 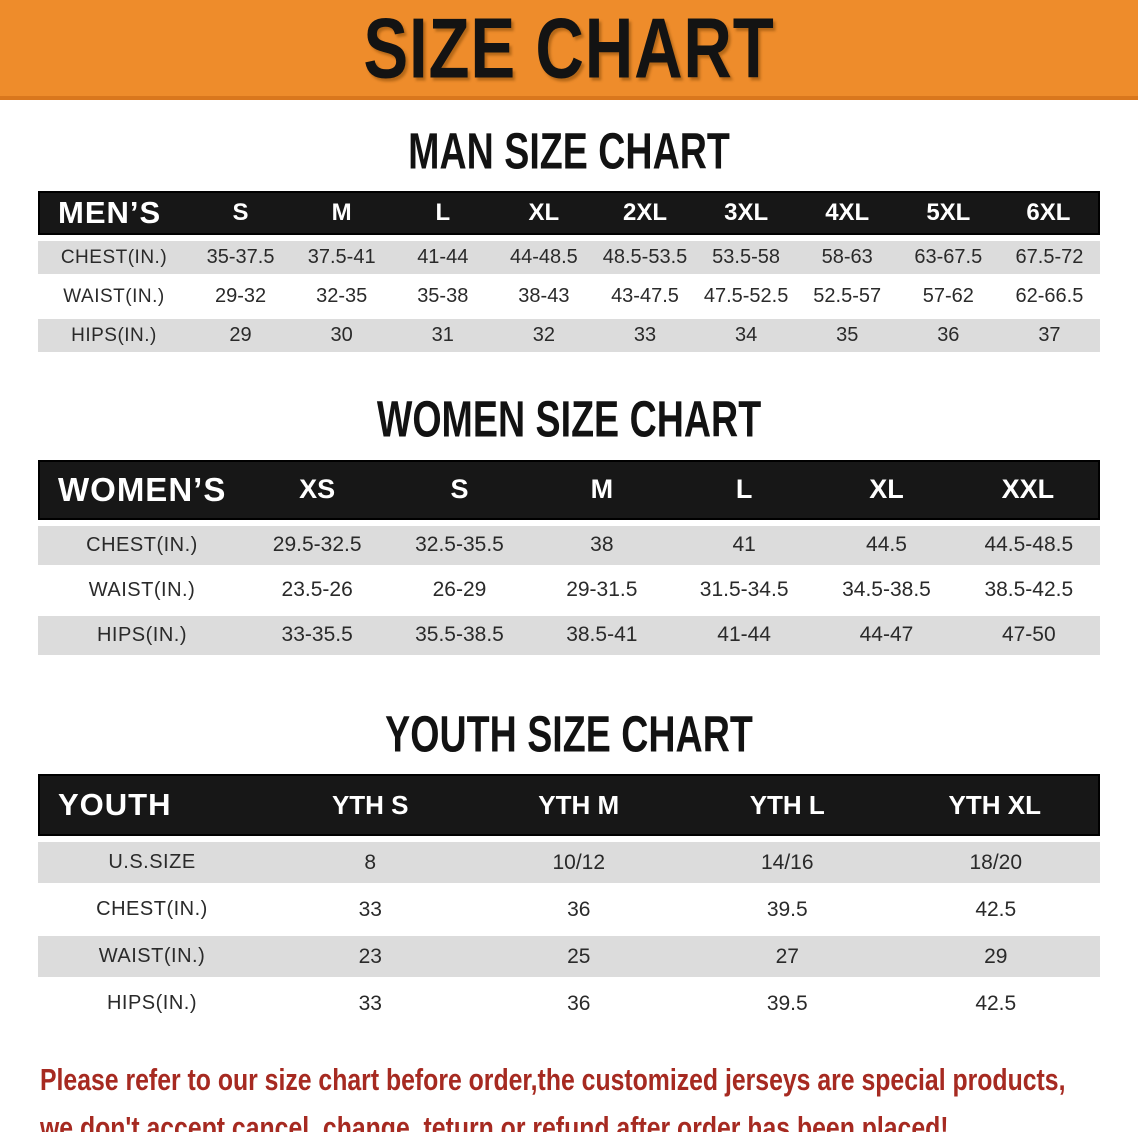 What do you see at coordinates (317, 635) in the screenshot?
I see `size-value-cell: 33-35.5` at bounding box center [317, 635].